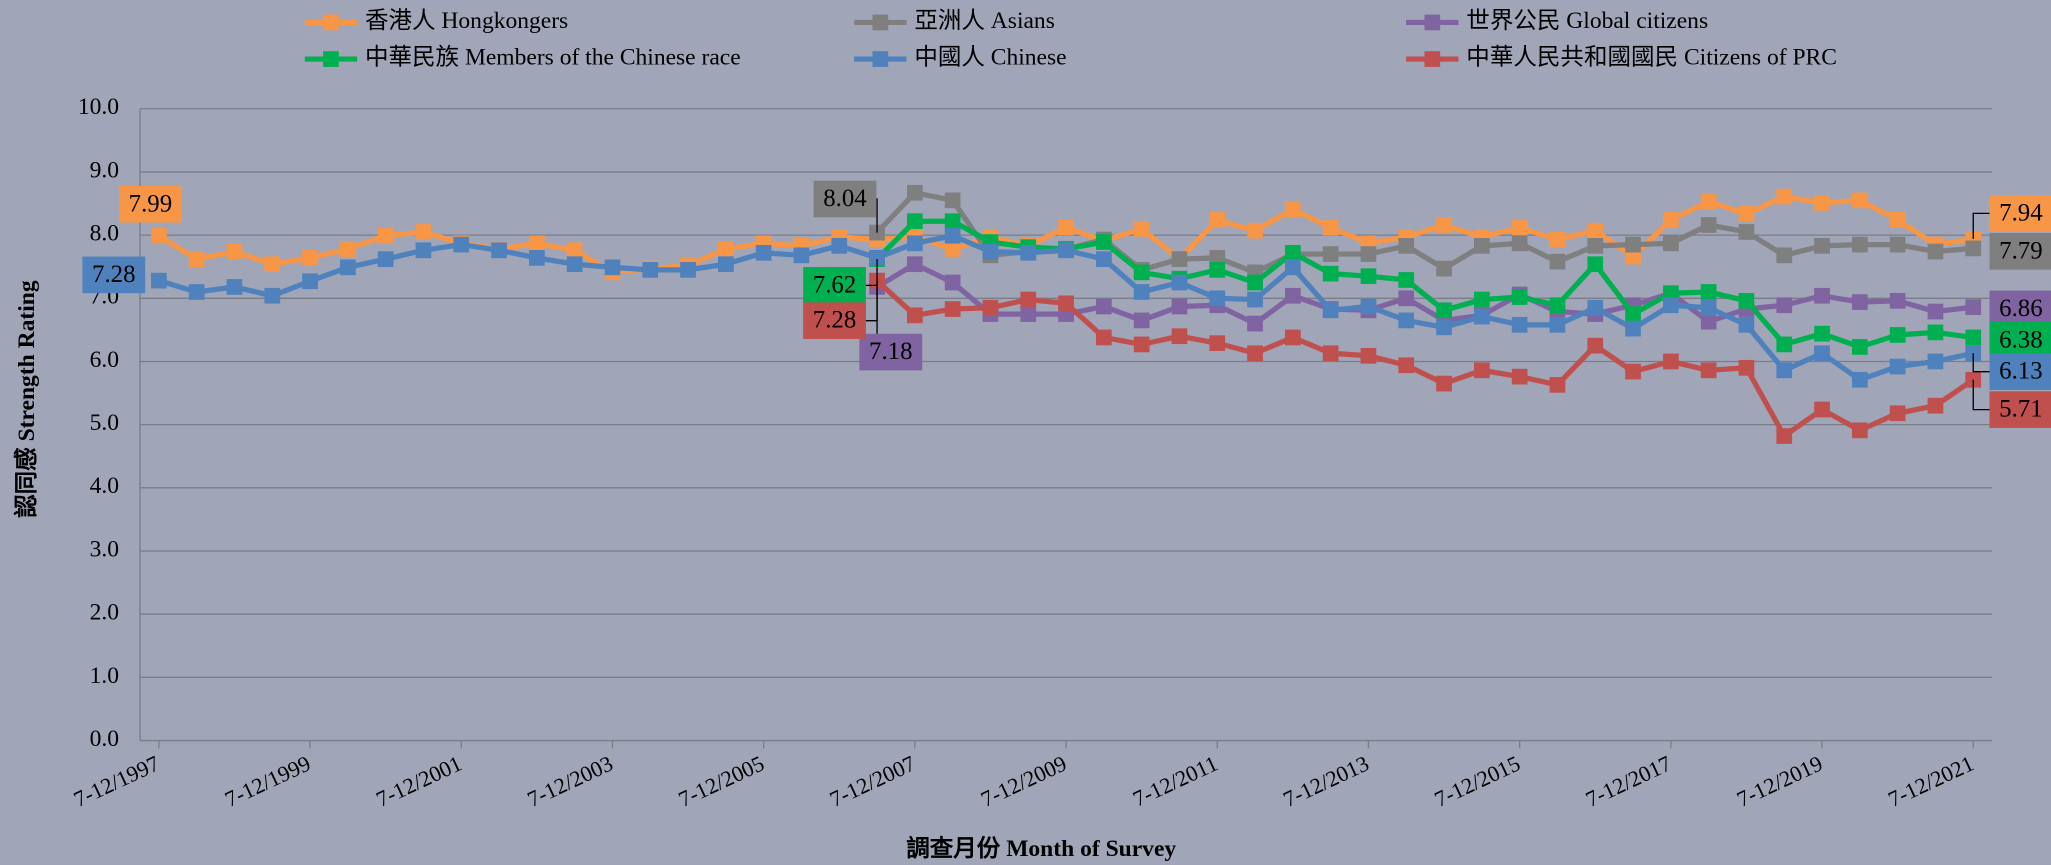  What do you see at coordinates (104, 549) in the screenshot?
I see `y-tick-label: 3.0` at bounding box center [104, 549].